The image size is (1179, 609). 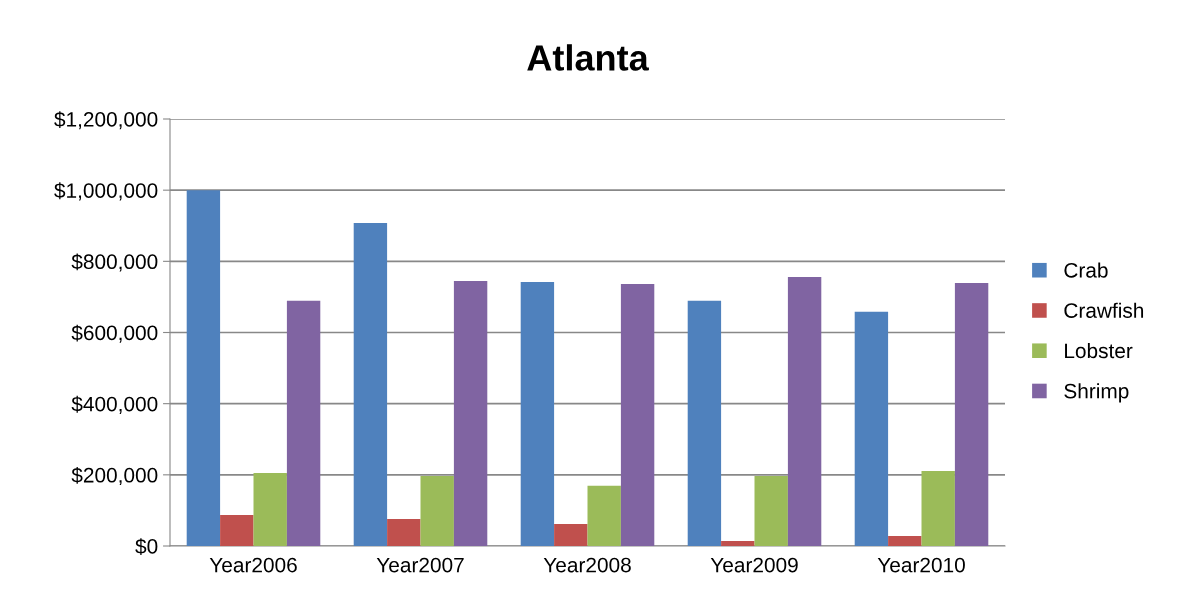 What do you see at coordinates (587, 565) in the screenshot?
I see `x-tick-label: Year2008` at bounding box center [587, 565].